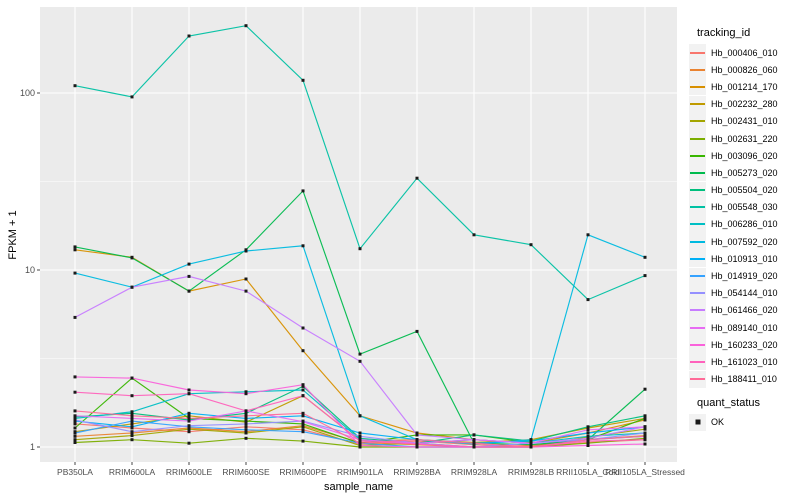  What do you see at coordinates (189, 472) in the screenshot?
I see `x-tick-label: RRIM600LE` at bounding box center [189, 472].